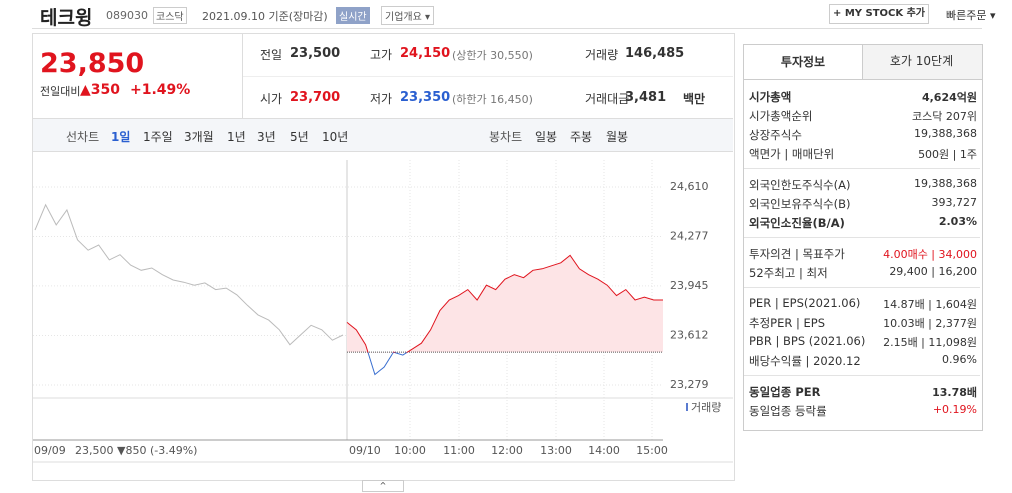  What do you see at coordinates (381, 99) in the screenshot?
I see `summary-label: 저가` at bounding box center [381, 99].